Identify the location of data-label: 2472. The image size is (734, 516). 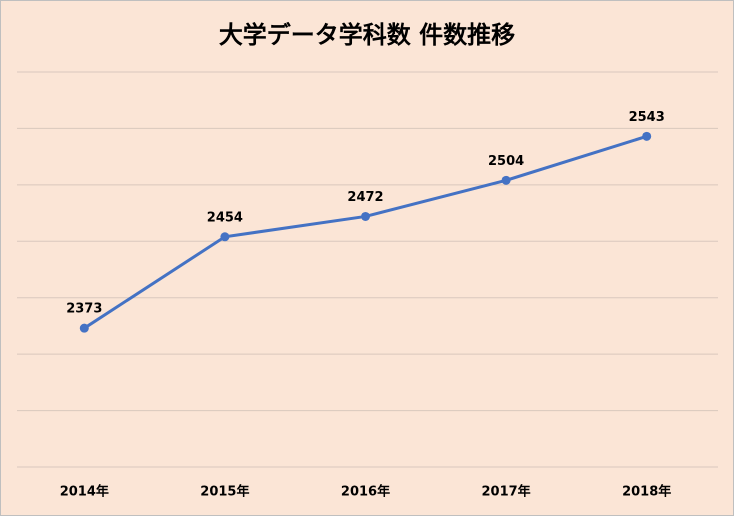
(365, 197).